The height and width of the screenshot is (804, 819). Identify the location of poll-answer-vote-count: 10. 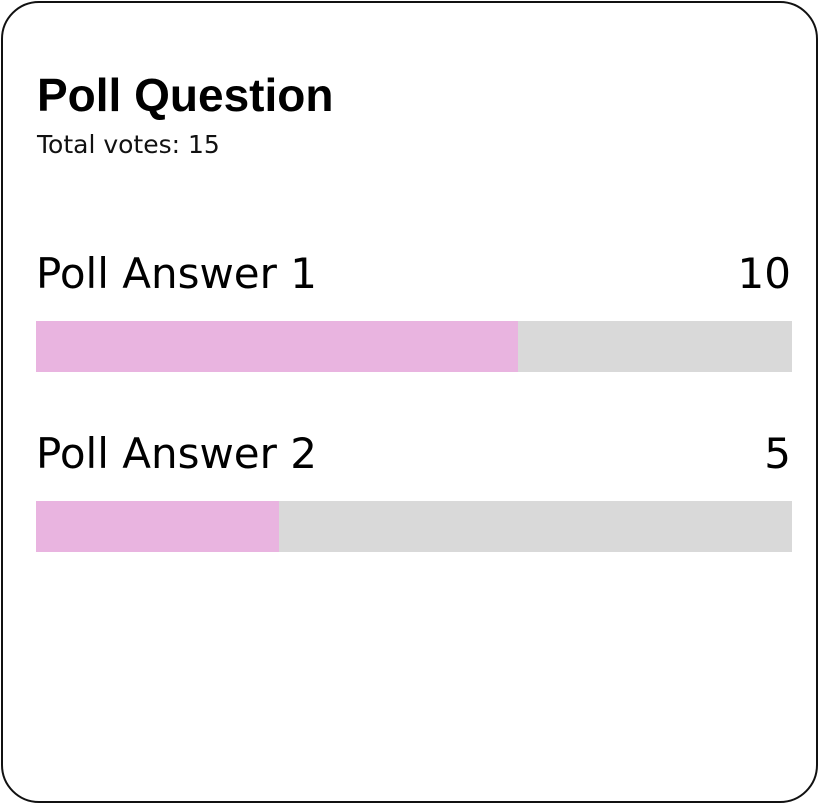
(764, 273).